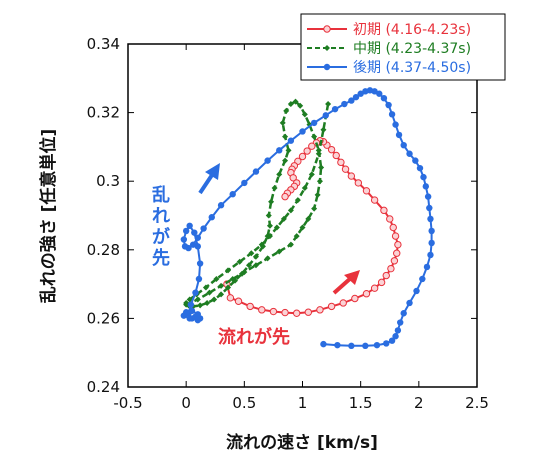 This screenshot has height=476, width=551. I want to click on y-tick-label: 0.28, so click(103, 250).